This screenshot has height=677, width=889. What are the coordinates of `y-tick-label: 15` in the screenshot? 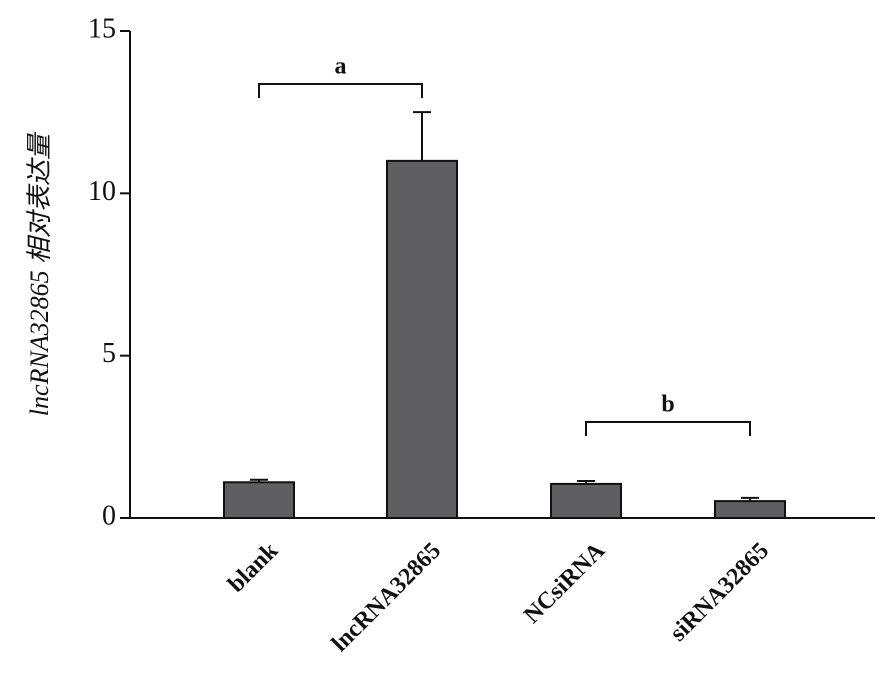 It's located at (102, 28).